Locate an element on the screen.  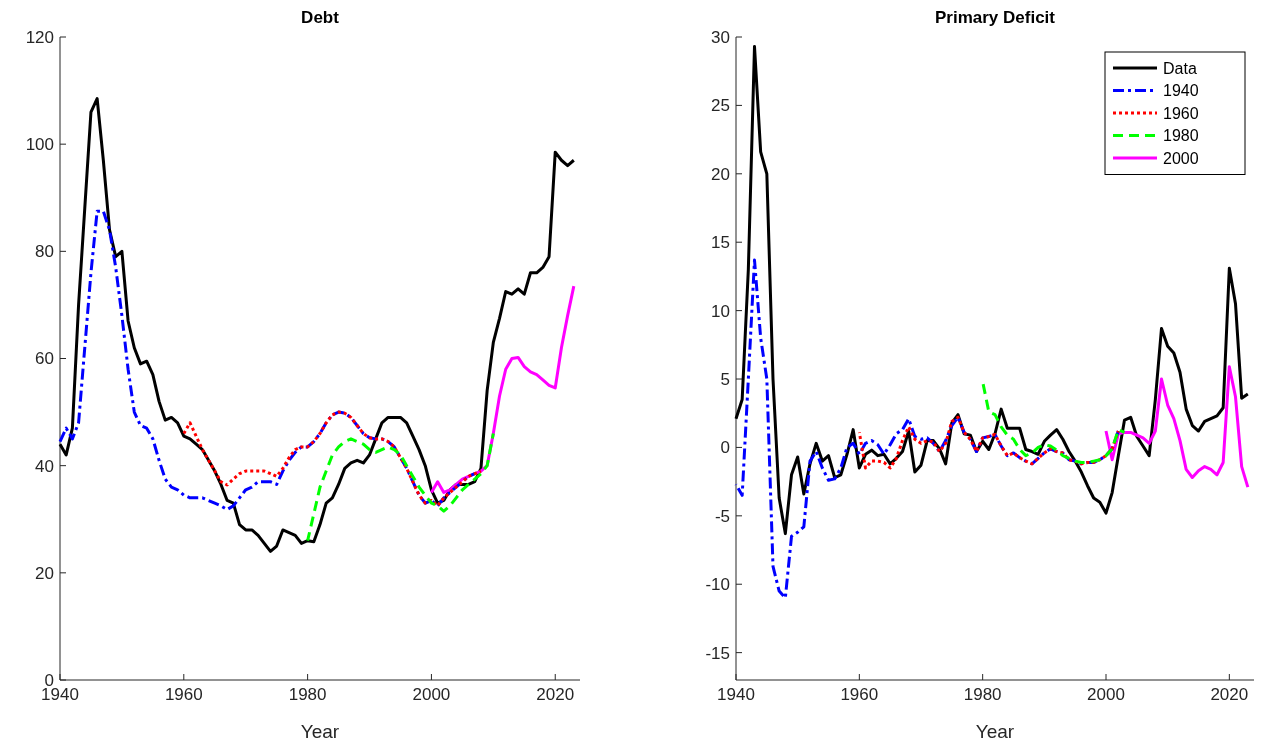
legend-label: Data is located at coordinates (1180, 68).